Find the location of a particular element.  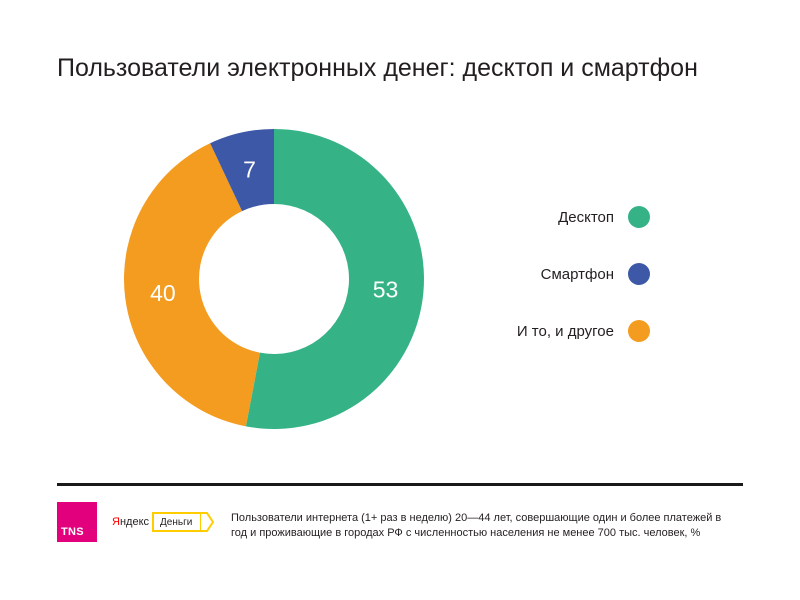

legend-item-both: И то, и другое is located at coordinates (583, 331).